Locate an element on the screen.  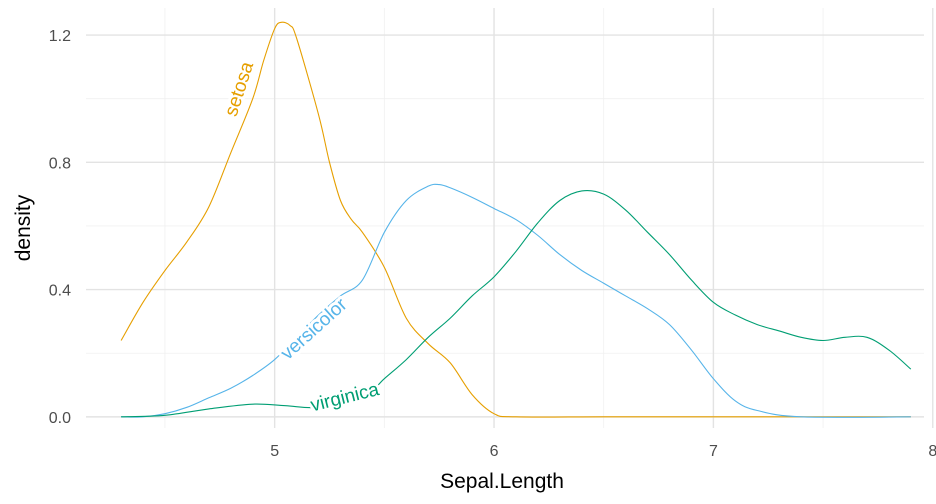
x-tick-label: 8 is located at coordinates (932, 451).